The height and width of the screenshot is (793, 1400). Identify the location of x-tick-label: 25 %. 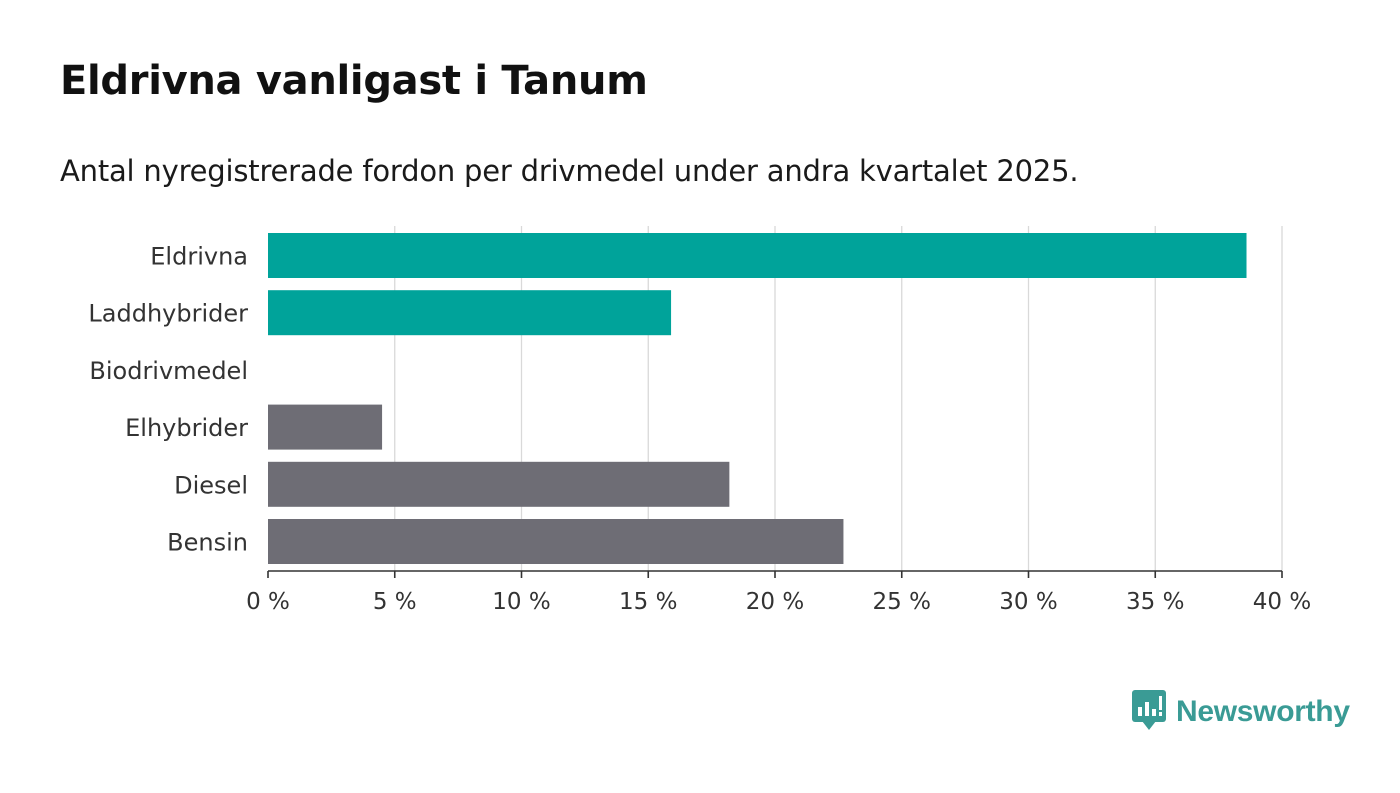
(902, 602).